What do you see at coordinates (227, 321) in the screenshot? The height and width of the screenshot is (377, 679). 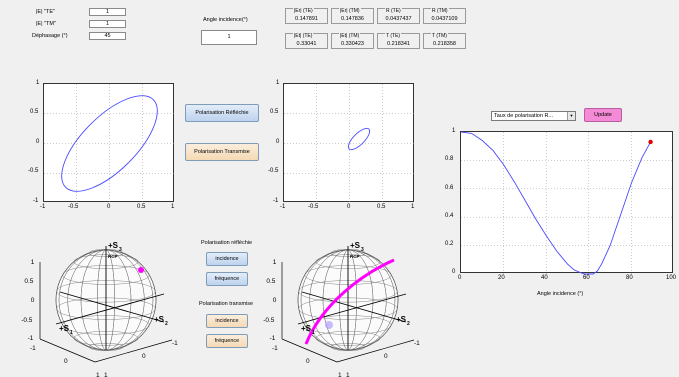 I see `transmise-incidence-button: incidence` at bounding box center [227, 321].